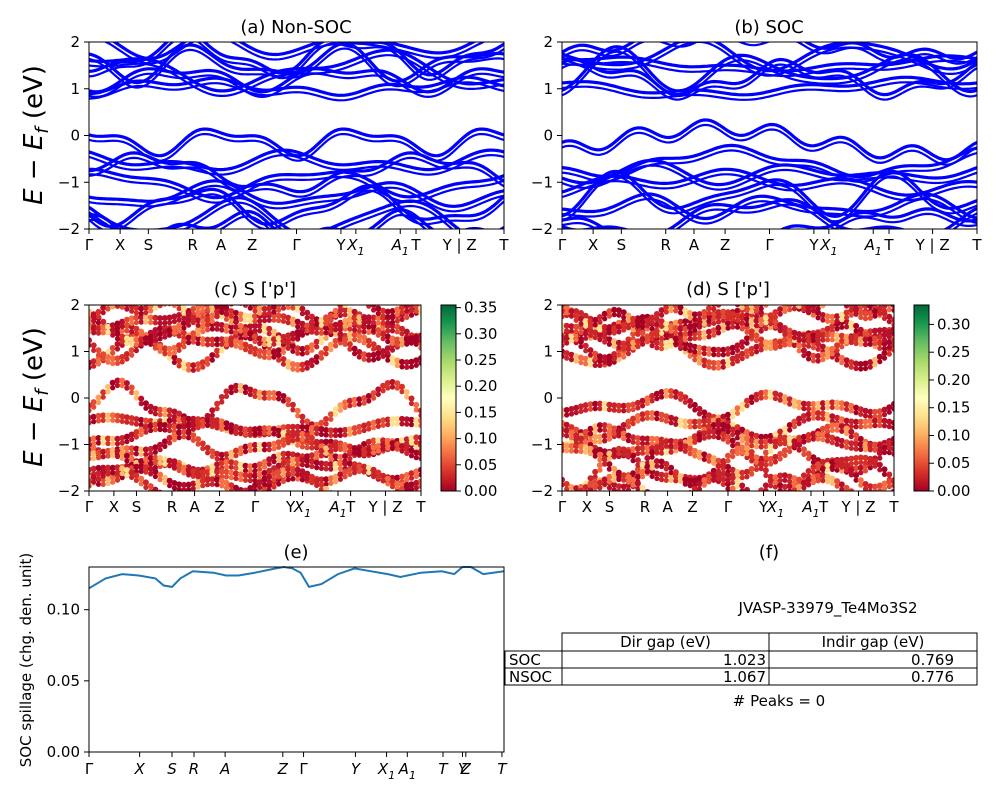  What do you see at coordinates (383, 769) in the screenshot?
I see `spillage-xtick-label-main: X` at bounding box center [383, 769].